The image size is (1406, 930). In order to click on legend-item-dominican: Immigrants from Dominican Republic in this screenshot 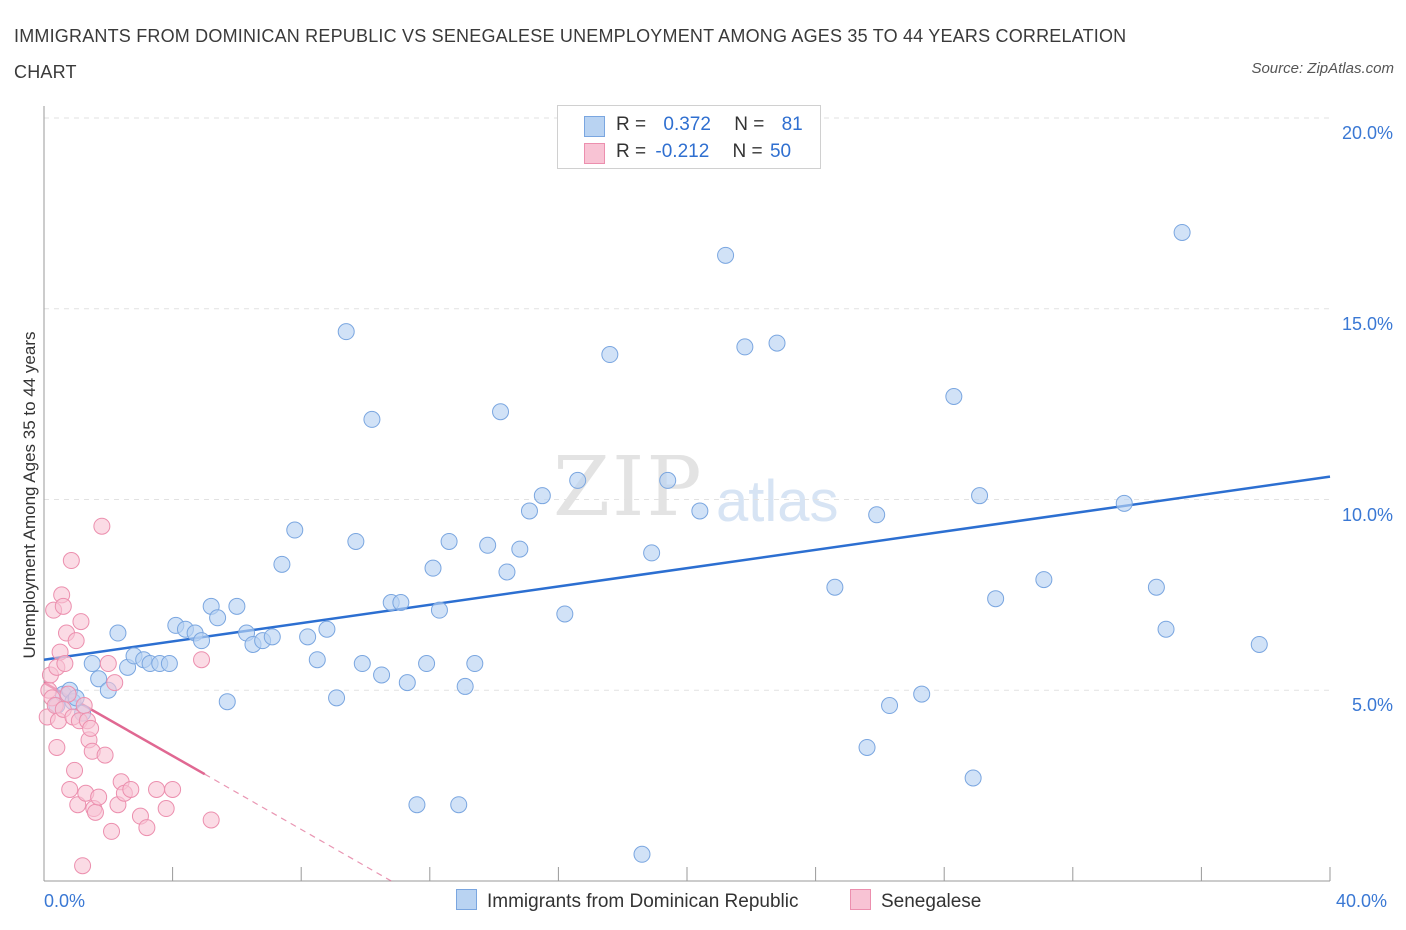, I will do `click(627, 901)`.